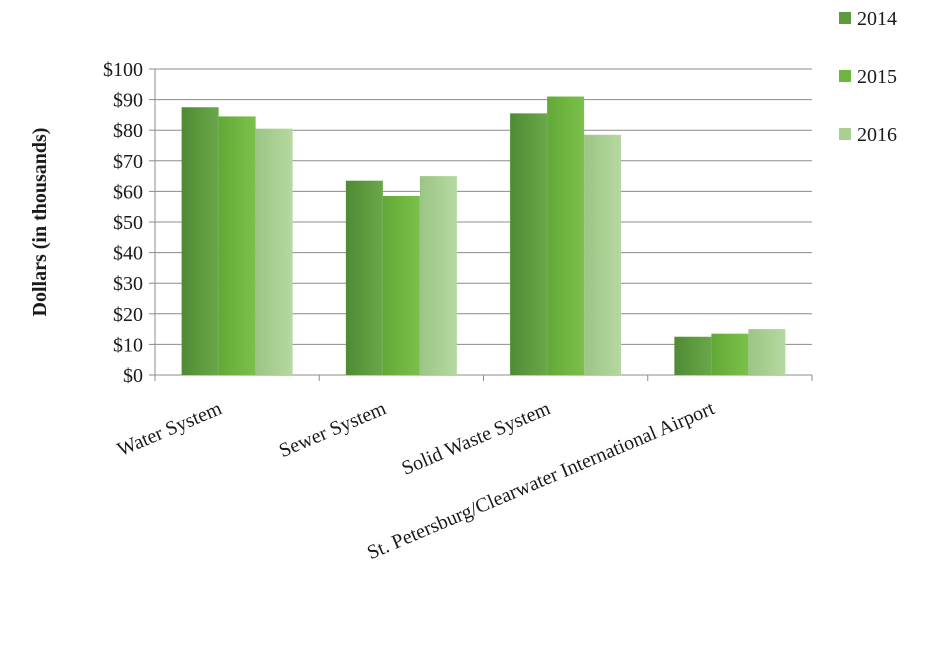 Image resolution: width=933 pixels, height=657 pixels. Describe the element at coordinates (333, 429) in the screenshot. I see `x-tick-label: Sewer System` at that location.